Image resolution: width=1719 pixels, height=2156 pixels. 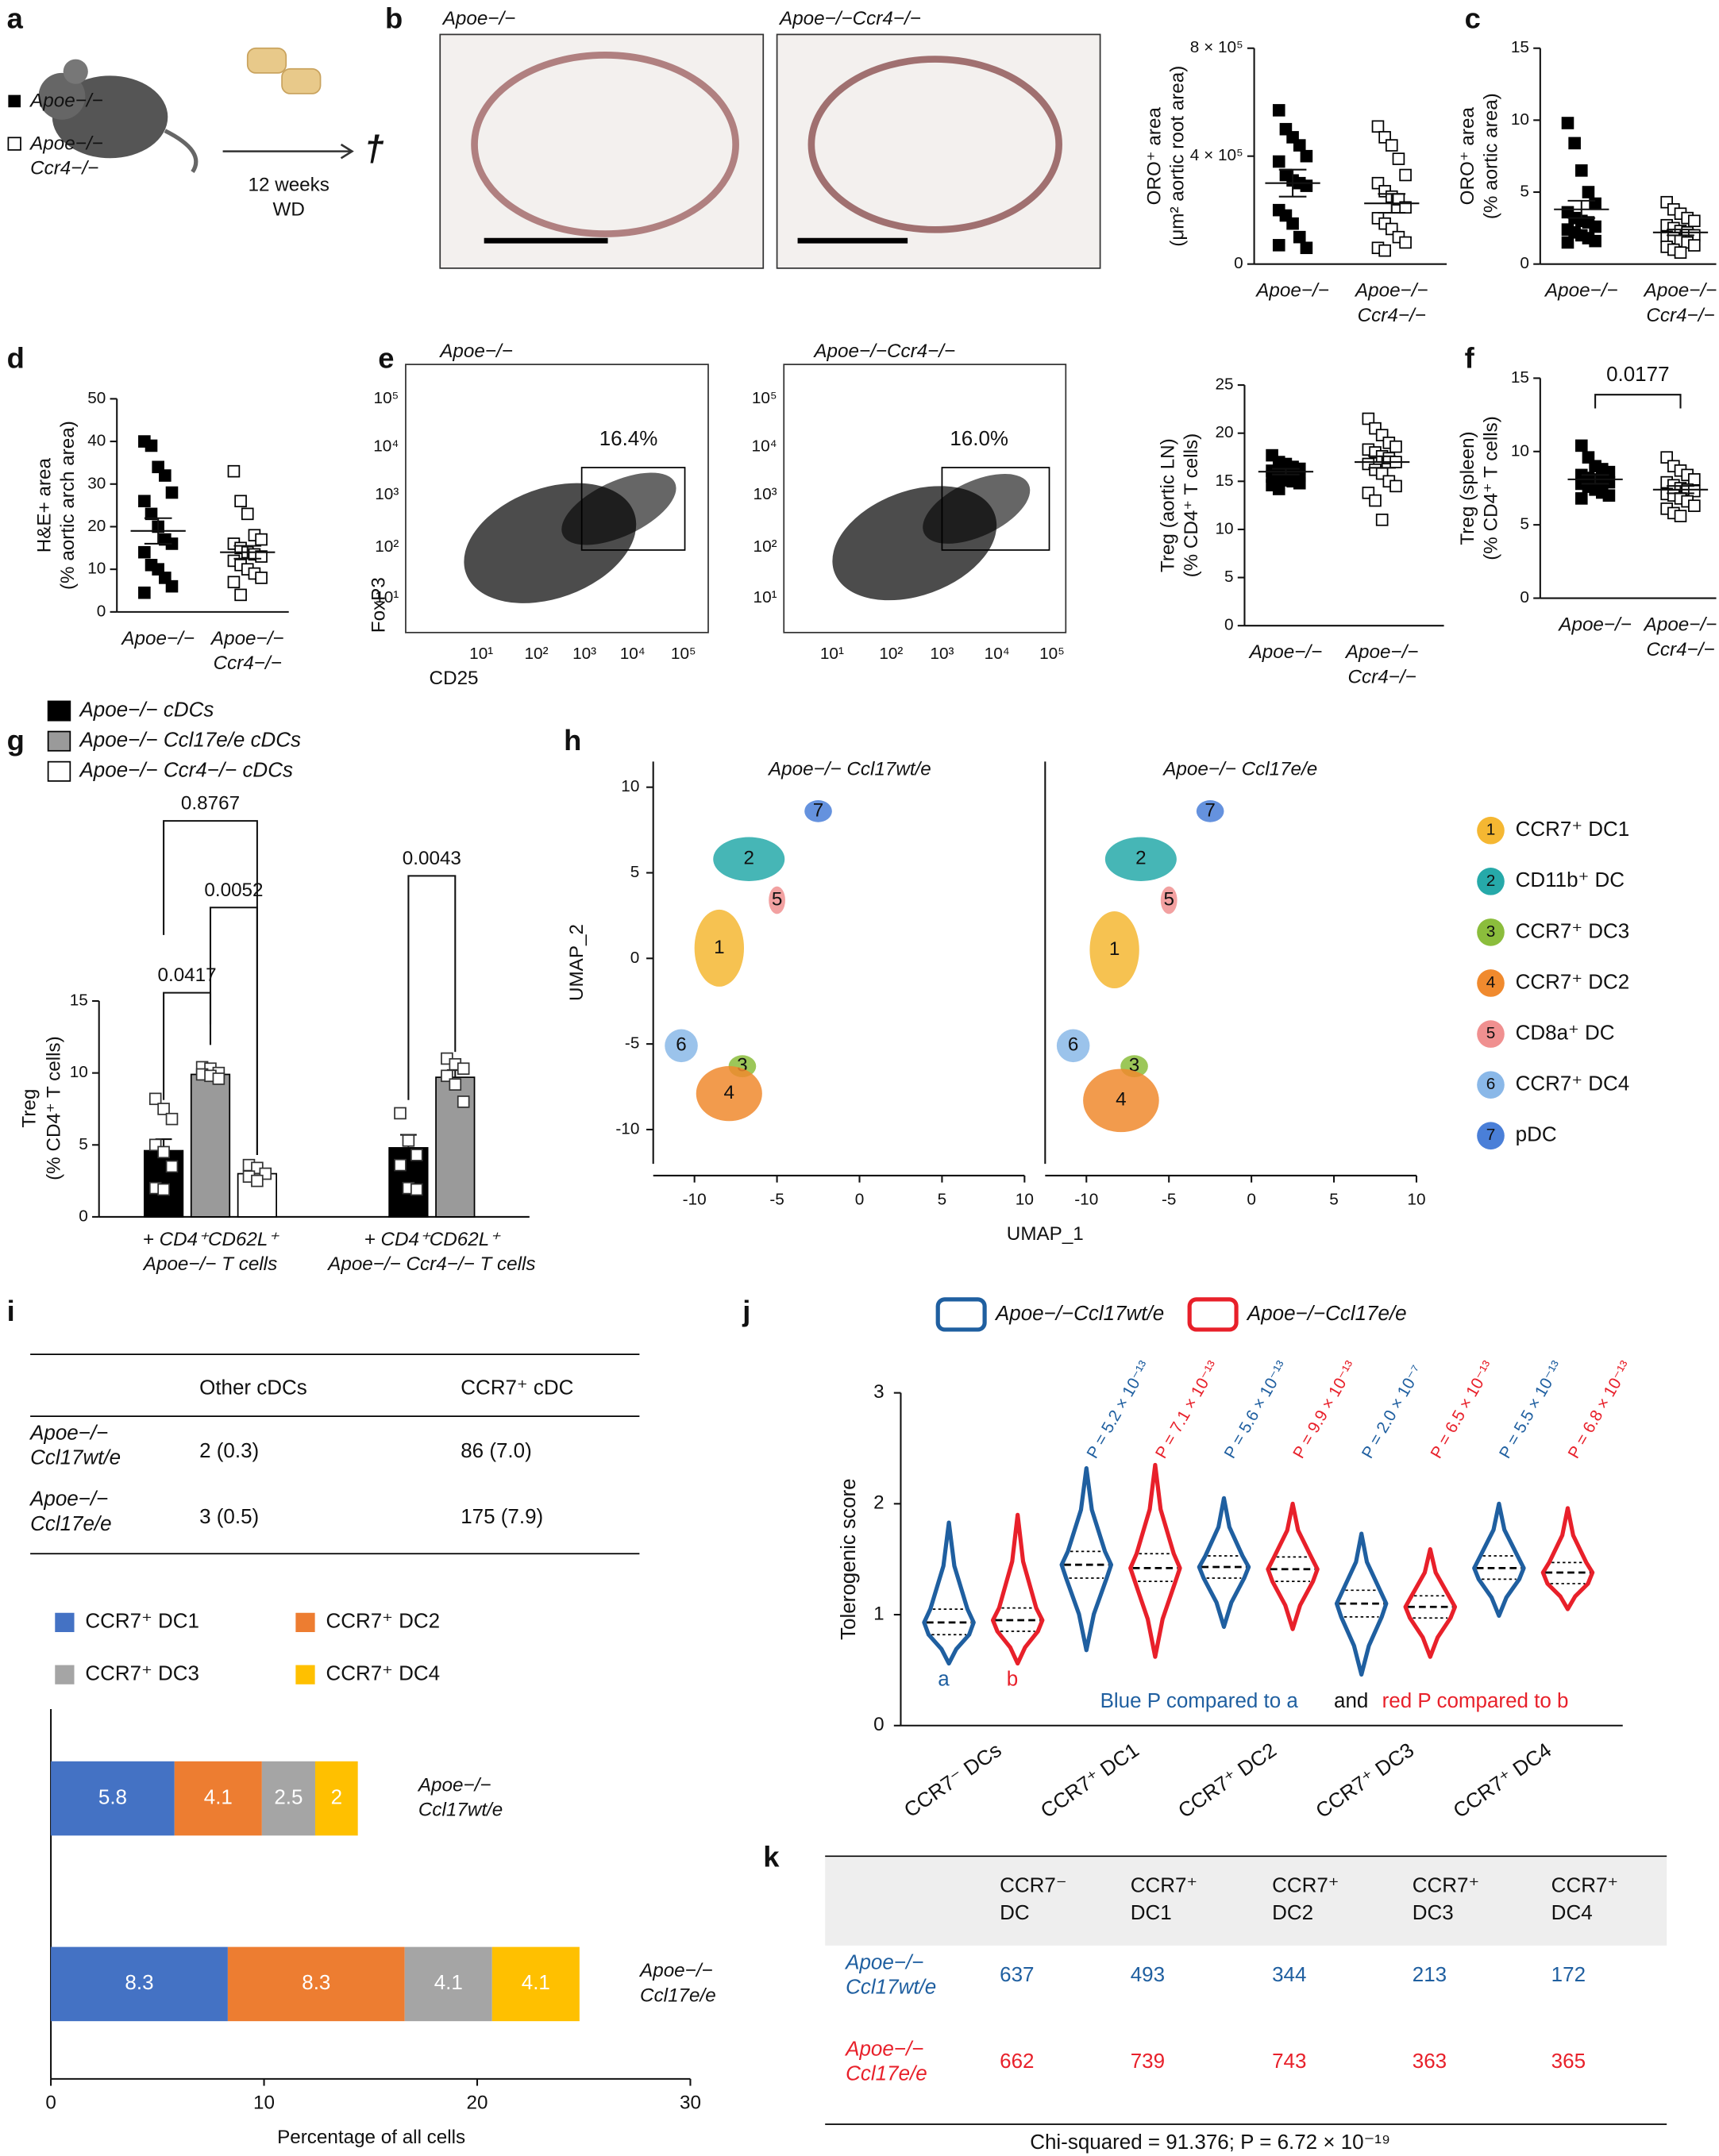 I want to click on table-cell: 213, so click(x=1430, y=1974).